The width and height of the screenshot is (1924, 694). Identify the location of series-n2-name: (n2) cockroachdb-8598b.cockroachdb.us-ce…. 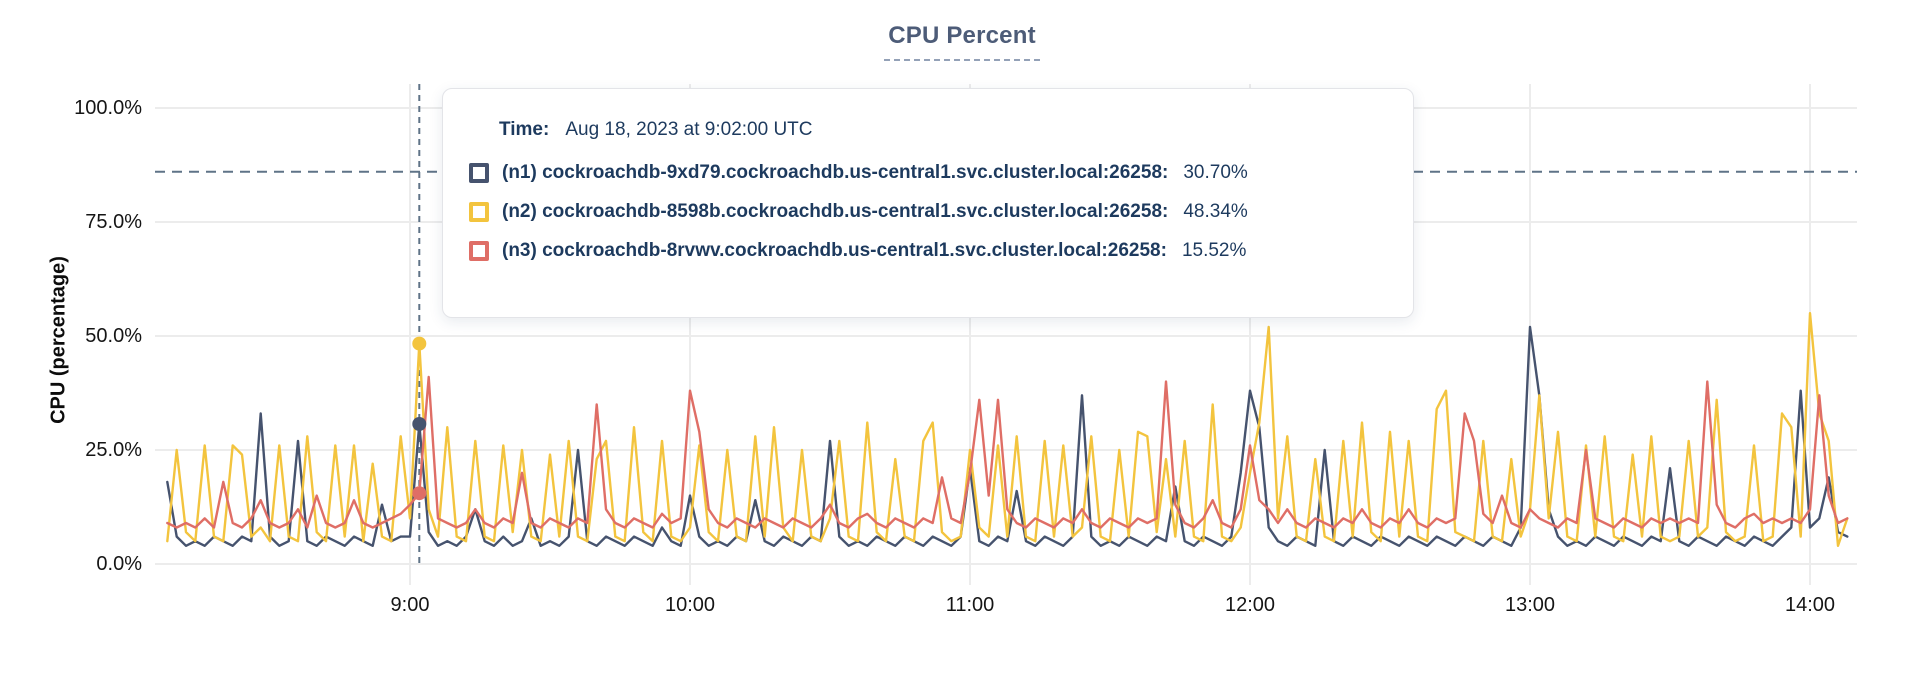
(835, 211).